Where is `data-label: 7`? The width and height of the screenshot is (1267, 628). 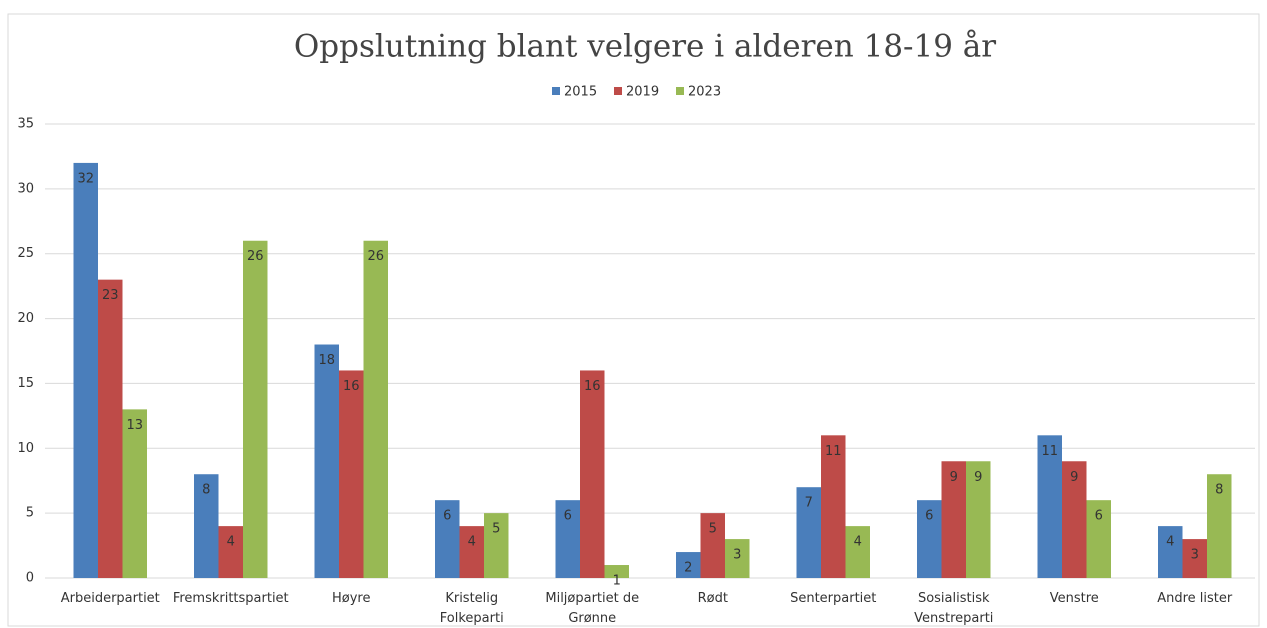
data-label: 7 is located at coordinates (809, 503).